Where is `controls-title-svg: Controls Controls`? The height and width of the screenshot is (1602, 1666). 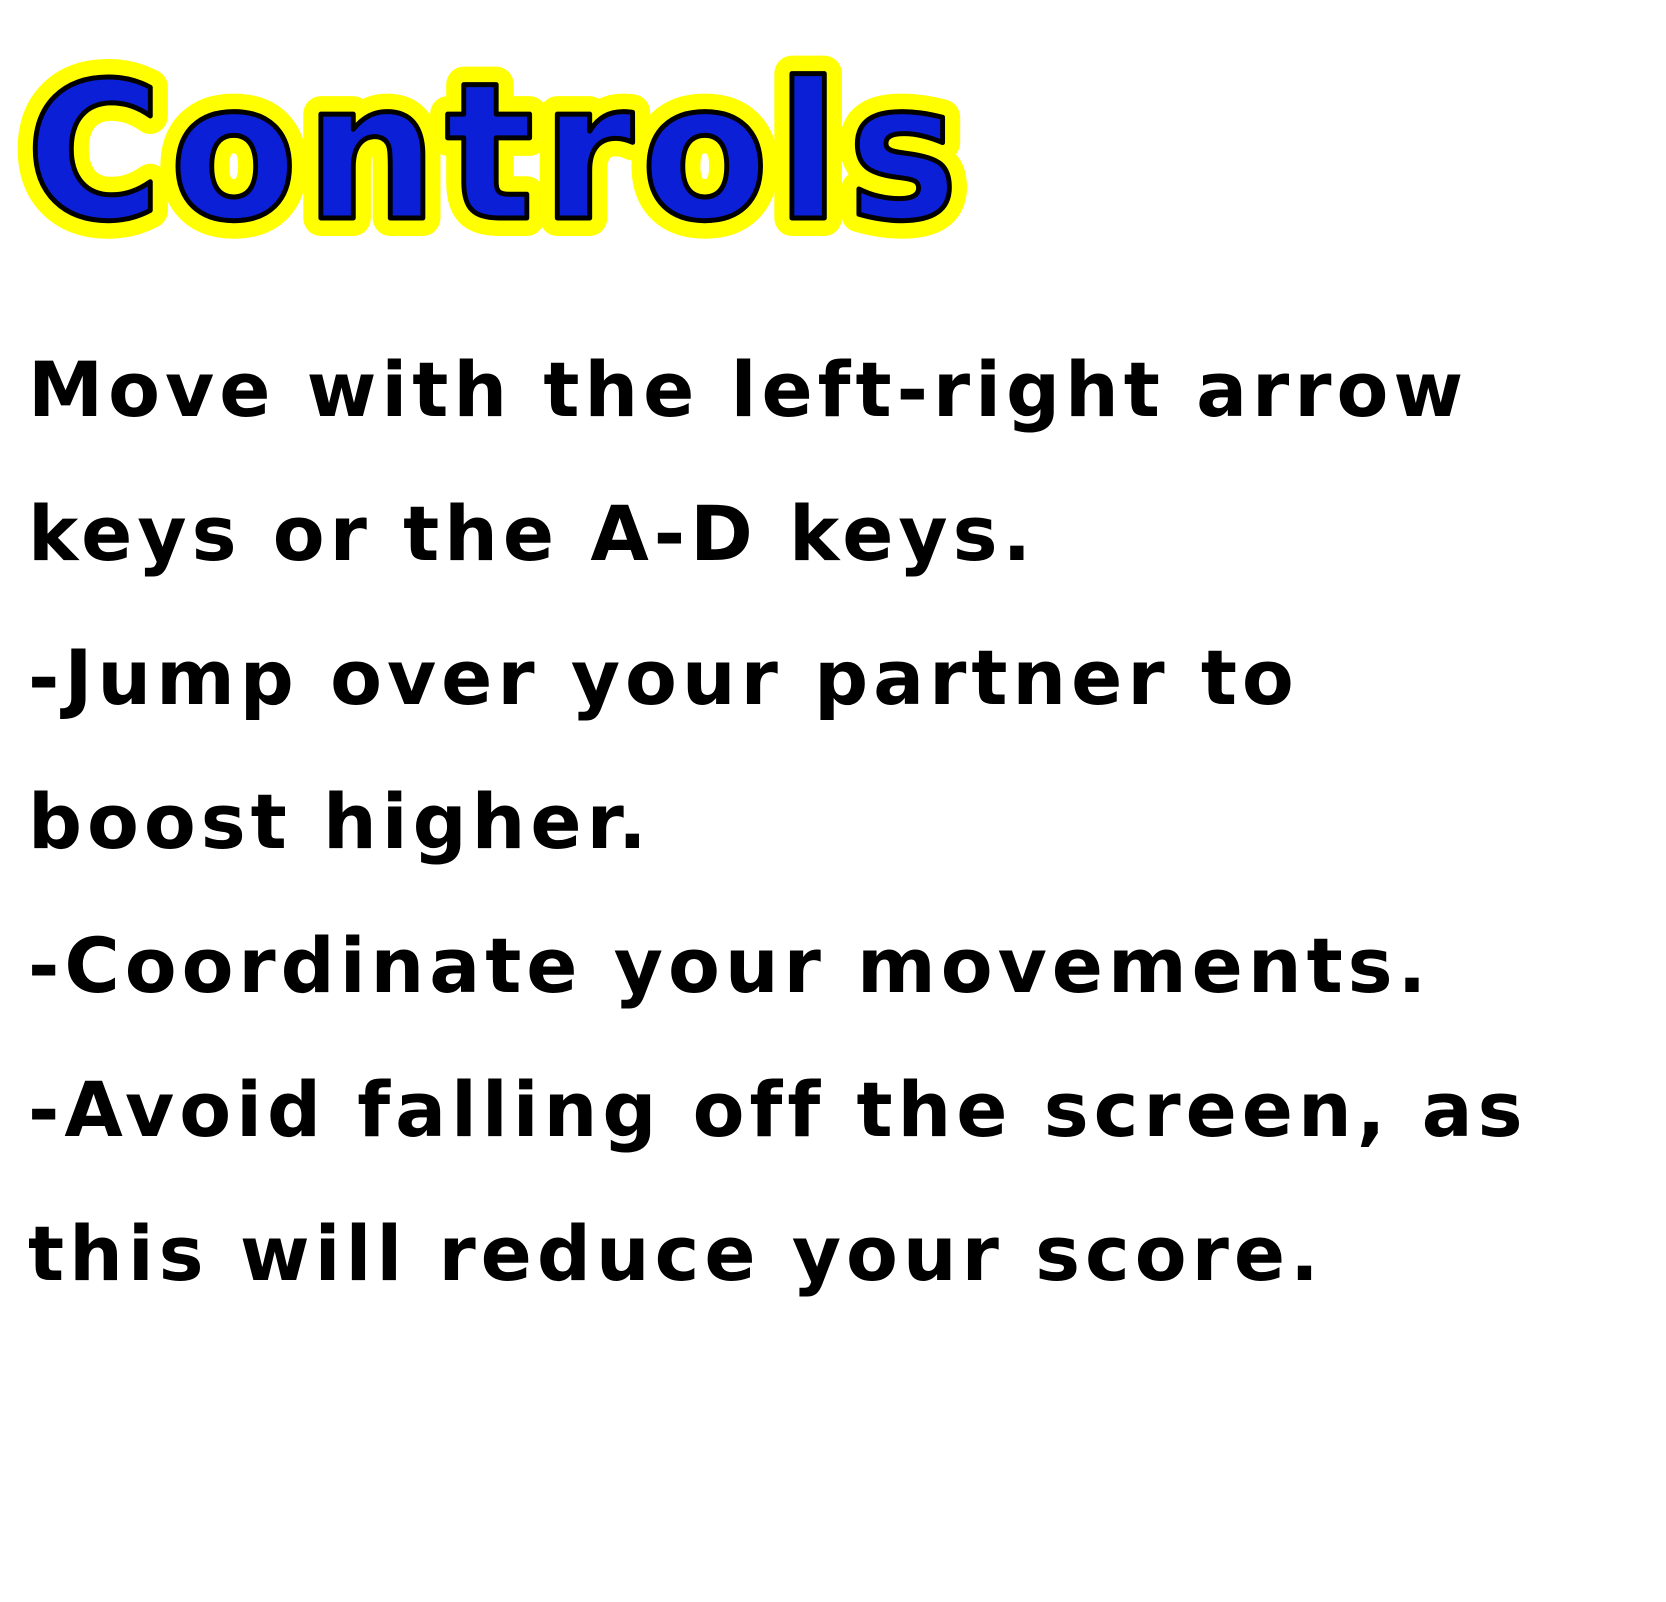 controls-title-svg: Controls Controls is located at coordinates (492, 158).